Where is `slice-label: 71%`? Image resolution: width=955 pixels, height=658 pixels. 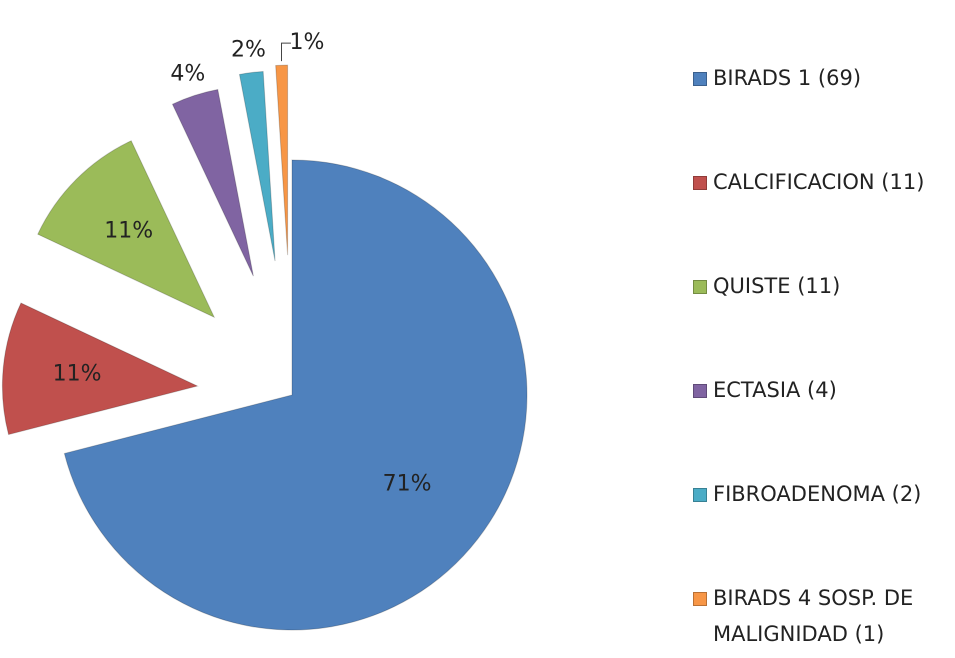 slice-label: 71% is located at coordinates (407, 483).